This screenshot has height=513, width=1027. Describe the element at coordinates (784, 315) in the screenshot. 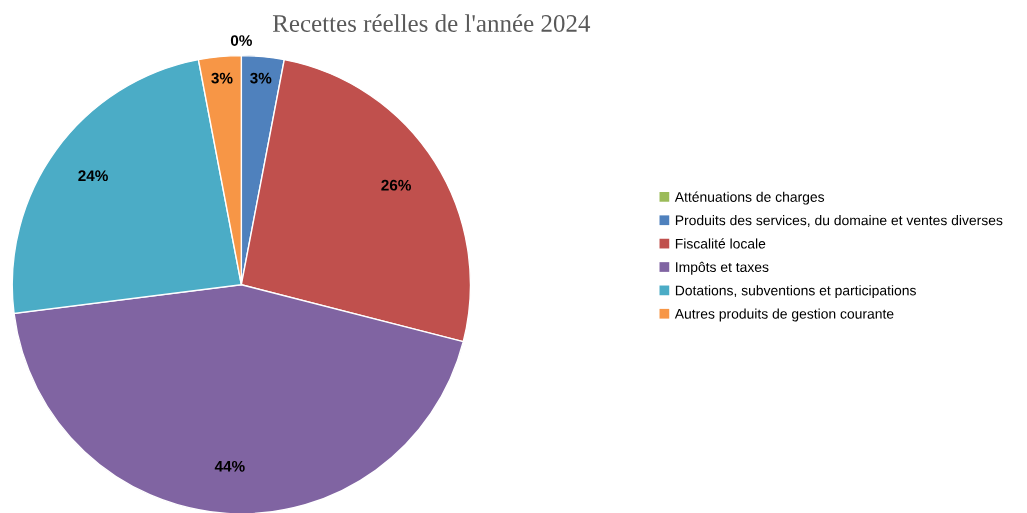

I see `legend-label: Autres produits de gestion courante` at that location.